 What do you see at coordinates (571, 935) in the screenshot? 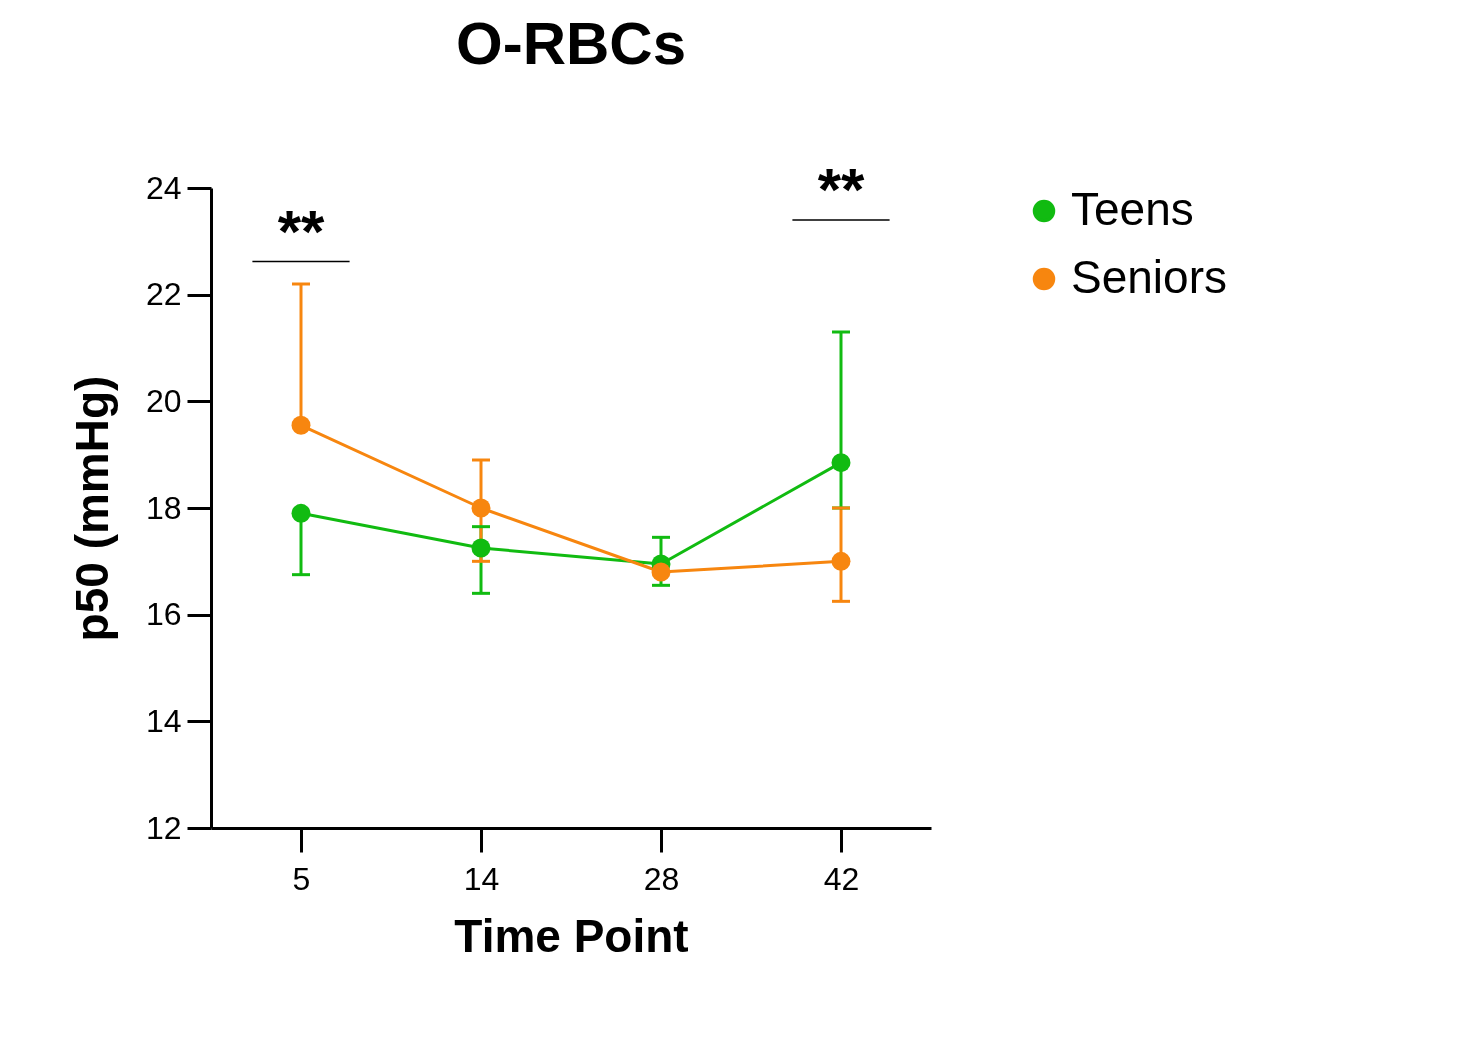
I see `x-axis-title: Time Point` at bounding box center [571, 935].